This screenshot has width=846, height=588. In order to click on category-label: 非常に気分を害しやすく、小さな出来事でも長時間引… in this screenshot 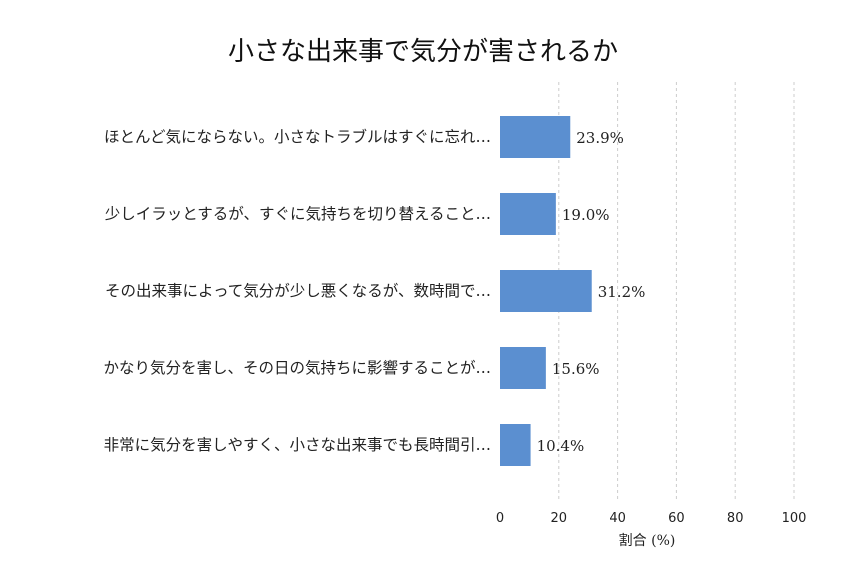, I will do `click(297, 445)`.